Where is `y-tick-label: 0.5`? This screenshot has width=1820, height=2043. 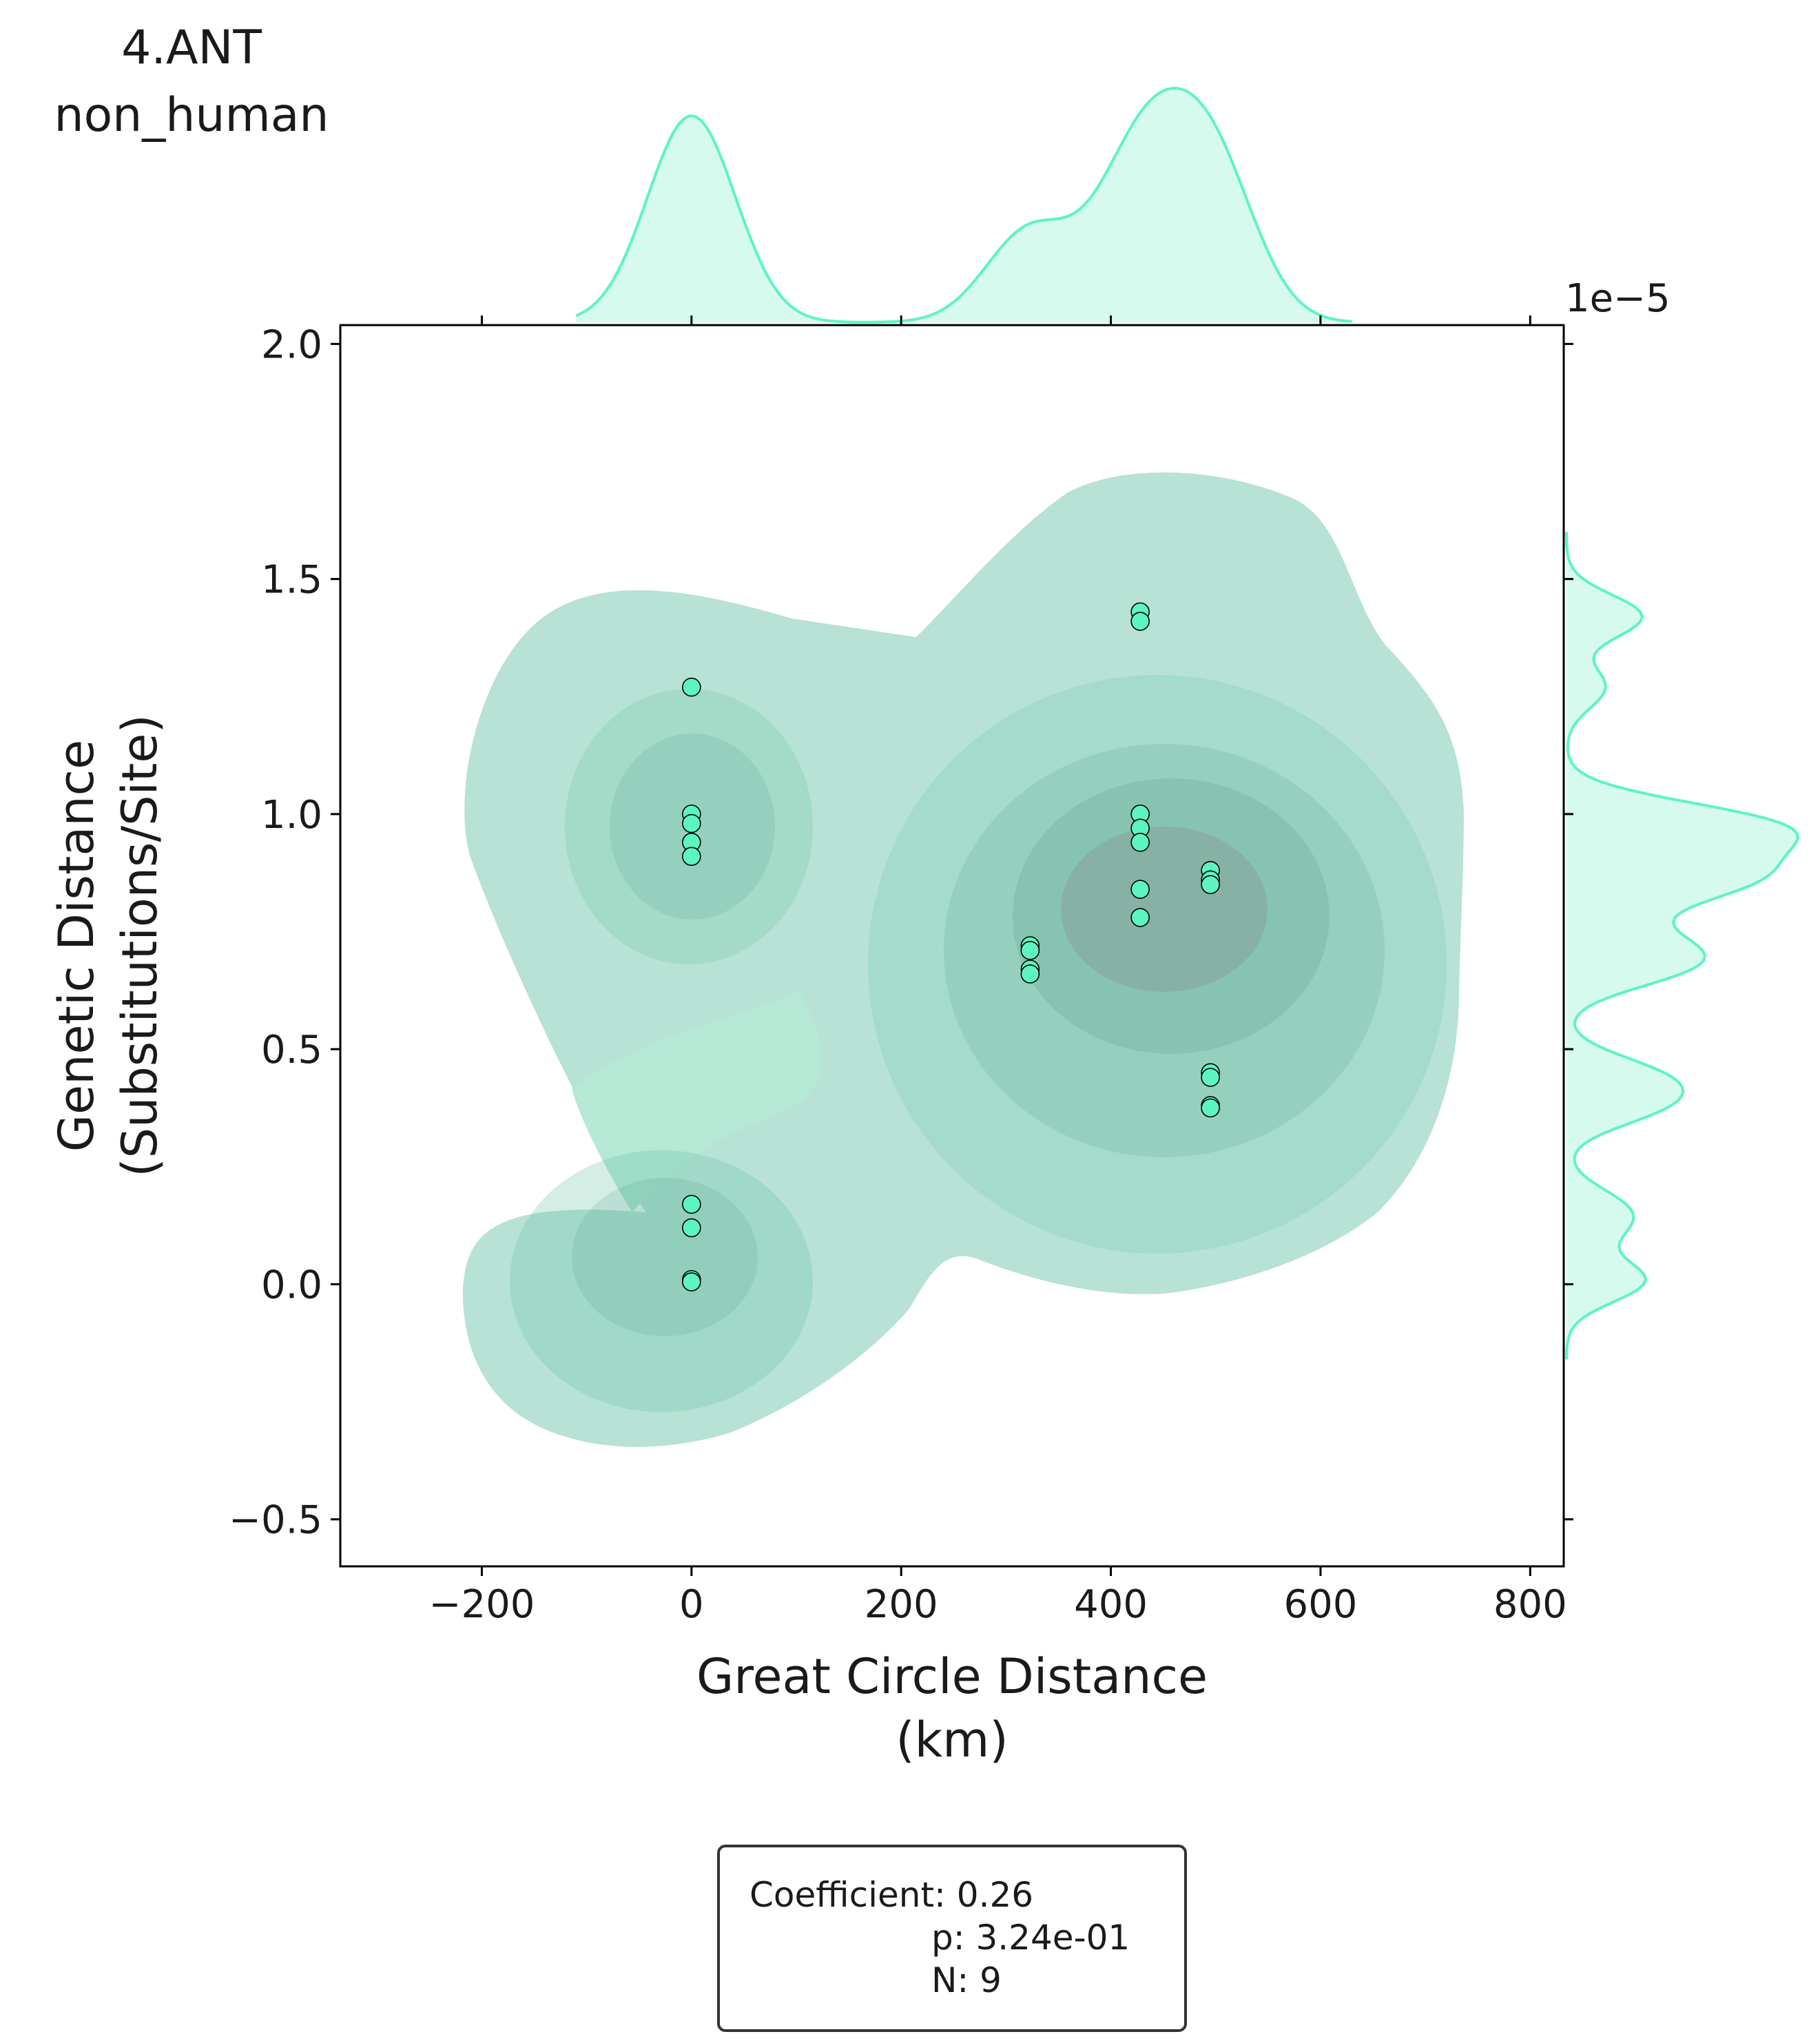
y-tick-label: 0.5 is located at coordinates (291, 1050).